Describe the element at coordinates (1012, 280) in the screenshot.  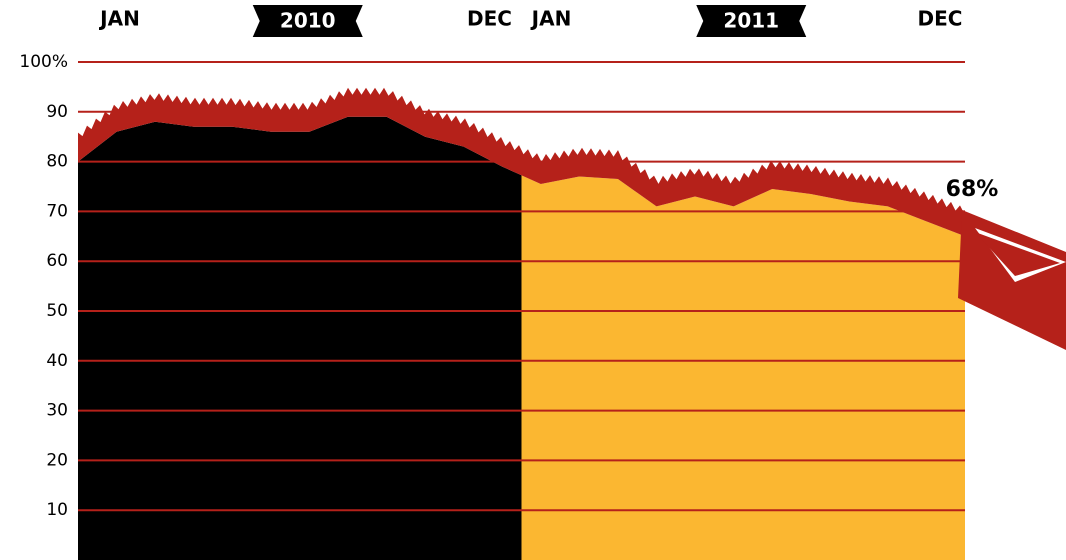
I see `trend-arrow` at that location.